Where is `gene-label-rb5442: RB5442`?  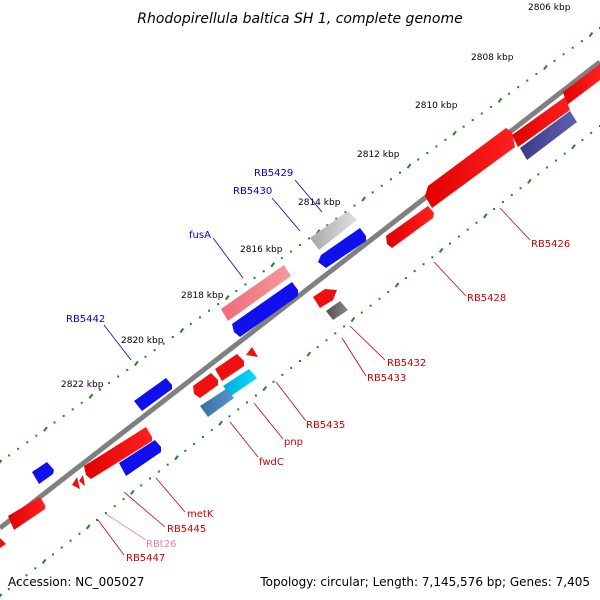
gene-label-rb5442: RB5442 is located at coordinates (85, 319).